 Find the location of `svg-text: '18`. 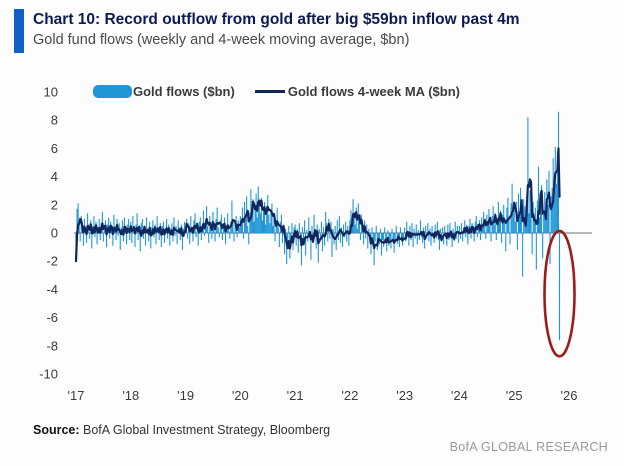

svg-text: '18 is located at coordinates (130, 395).